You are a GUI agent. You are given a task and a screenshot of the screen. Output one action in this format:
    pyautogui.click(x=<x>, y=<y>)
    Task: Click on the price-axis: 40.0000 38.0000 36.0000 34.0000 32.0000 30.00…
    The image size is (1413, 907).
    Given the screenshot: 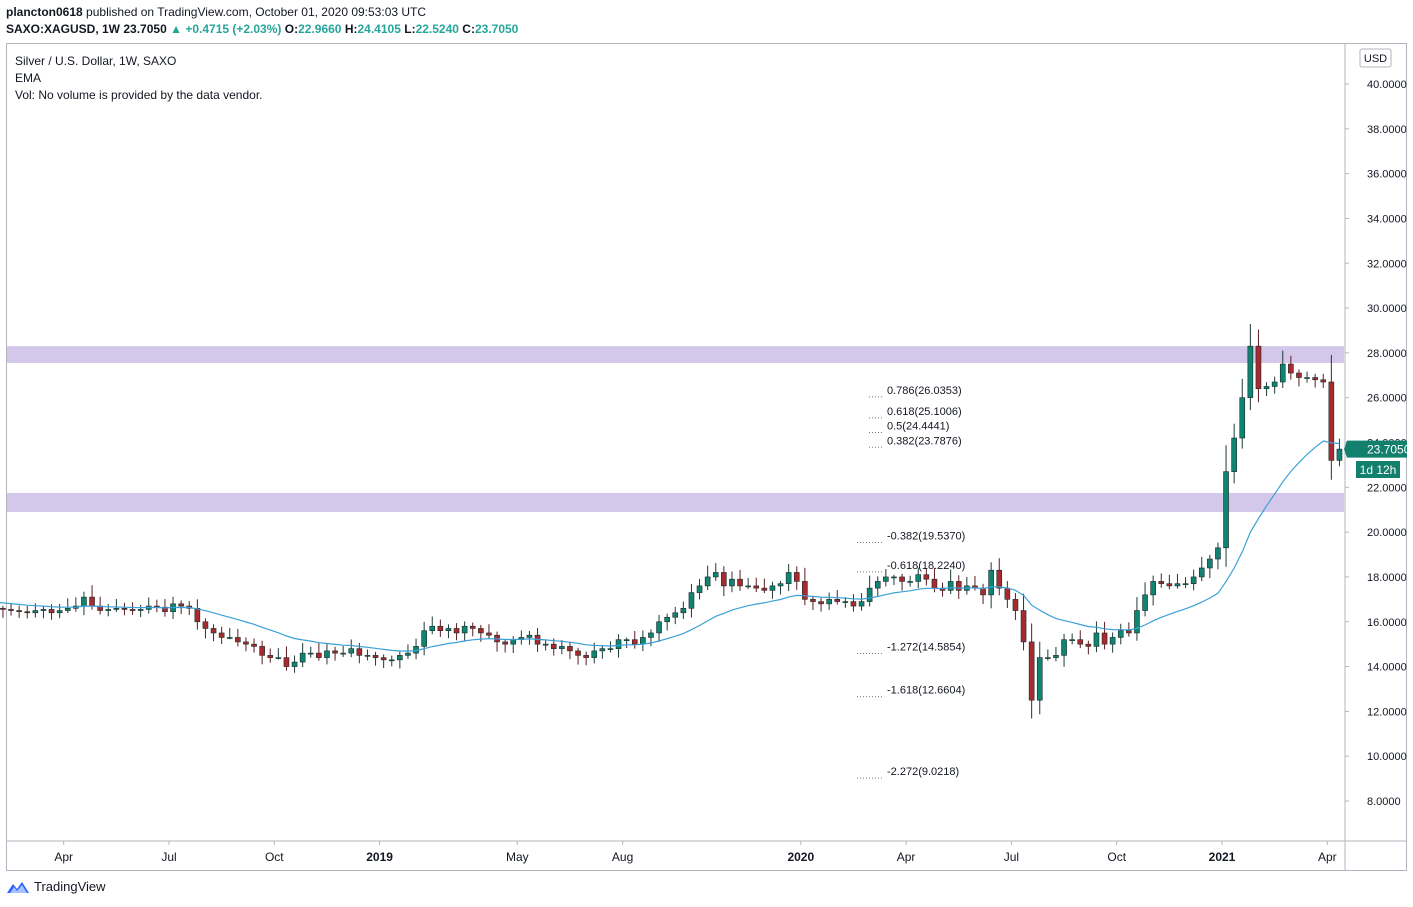 What is the action you would take?
    pyautogui.click(x=1376, y=443)
    